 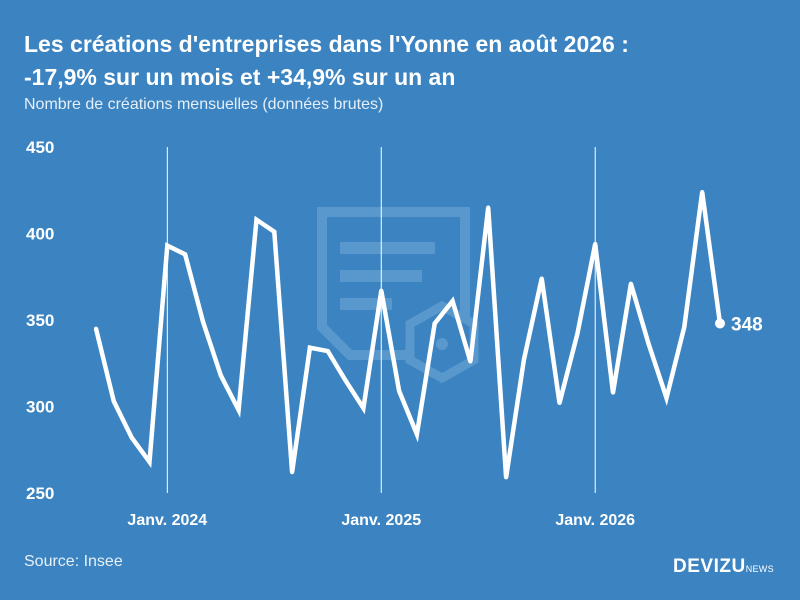 I want to click on x-axis: Janv. 2024 Janv. 2025 Janv. 2026, so click(x=381, y=520).